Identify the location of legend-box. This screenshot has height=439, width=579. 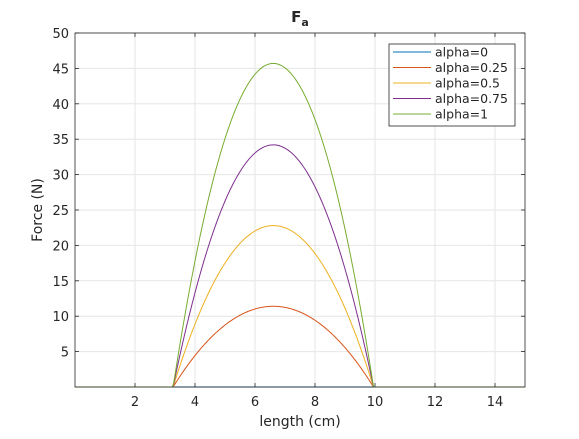
(452, 85).